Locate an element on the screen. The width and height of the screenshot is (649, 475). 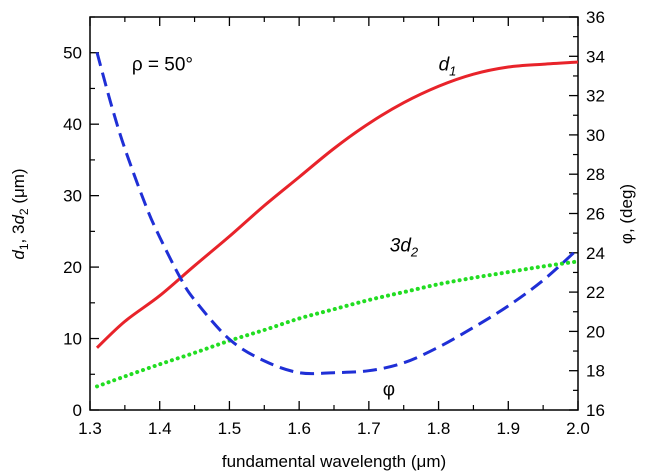
x-tick-label: 1.4 is located at coordinates (160, 428).